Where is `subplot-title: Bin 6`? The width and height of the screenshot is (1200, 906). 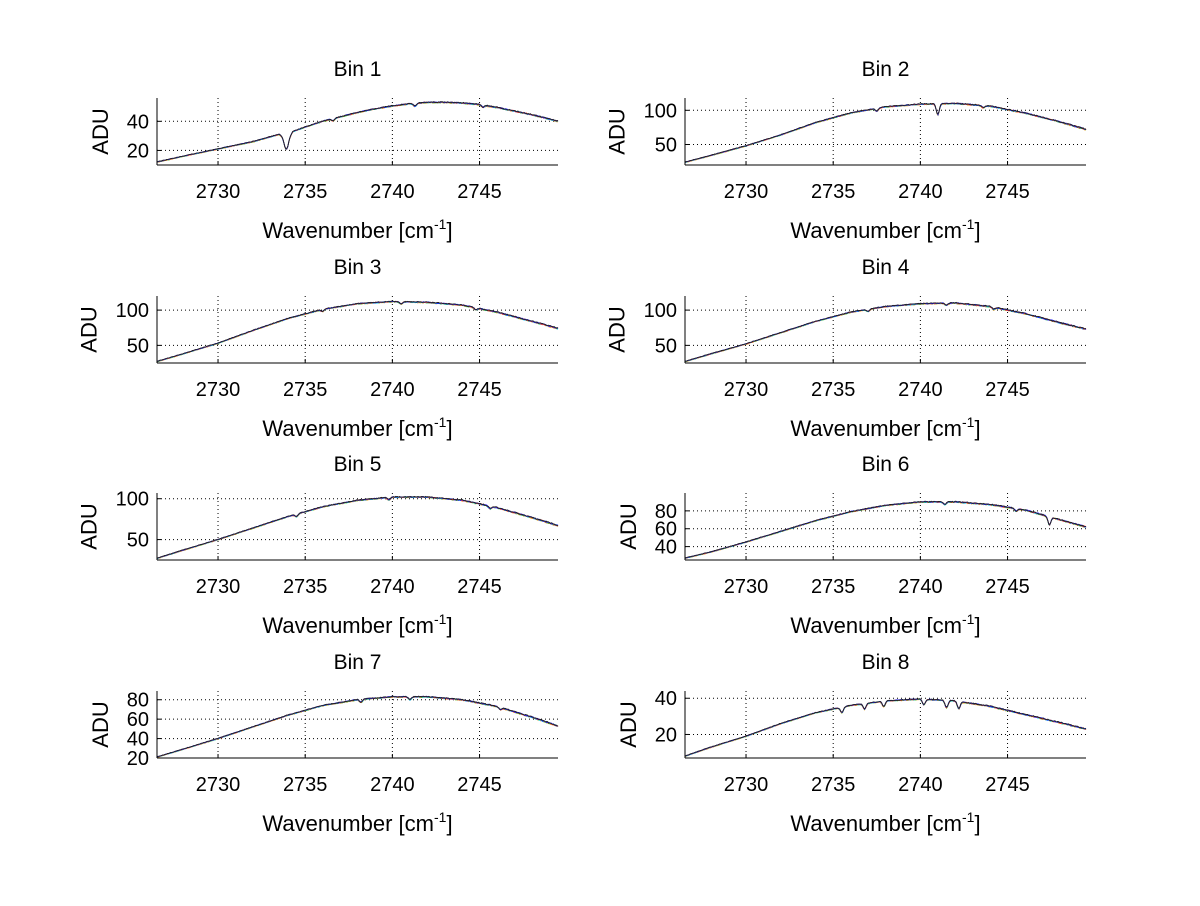
subplot-title: Bin 6 is located at coordinates (886, 464).